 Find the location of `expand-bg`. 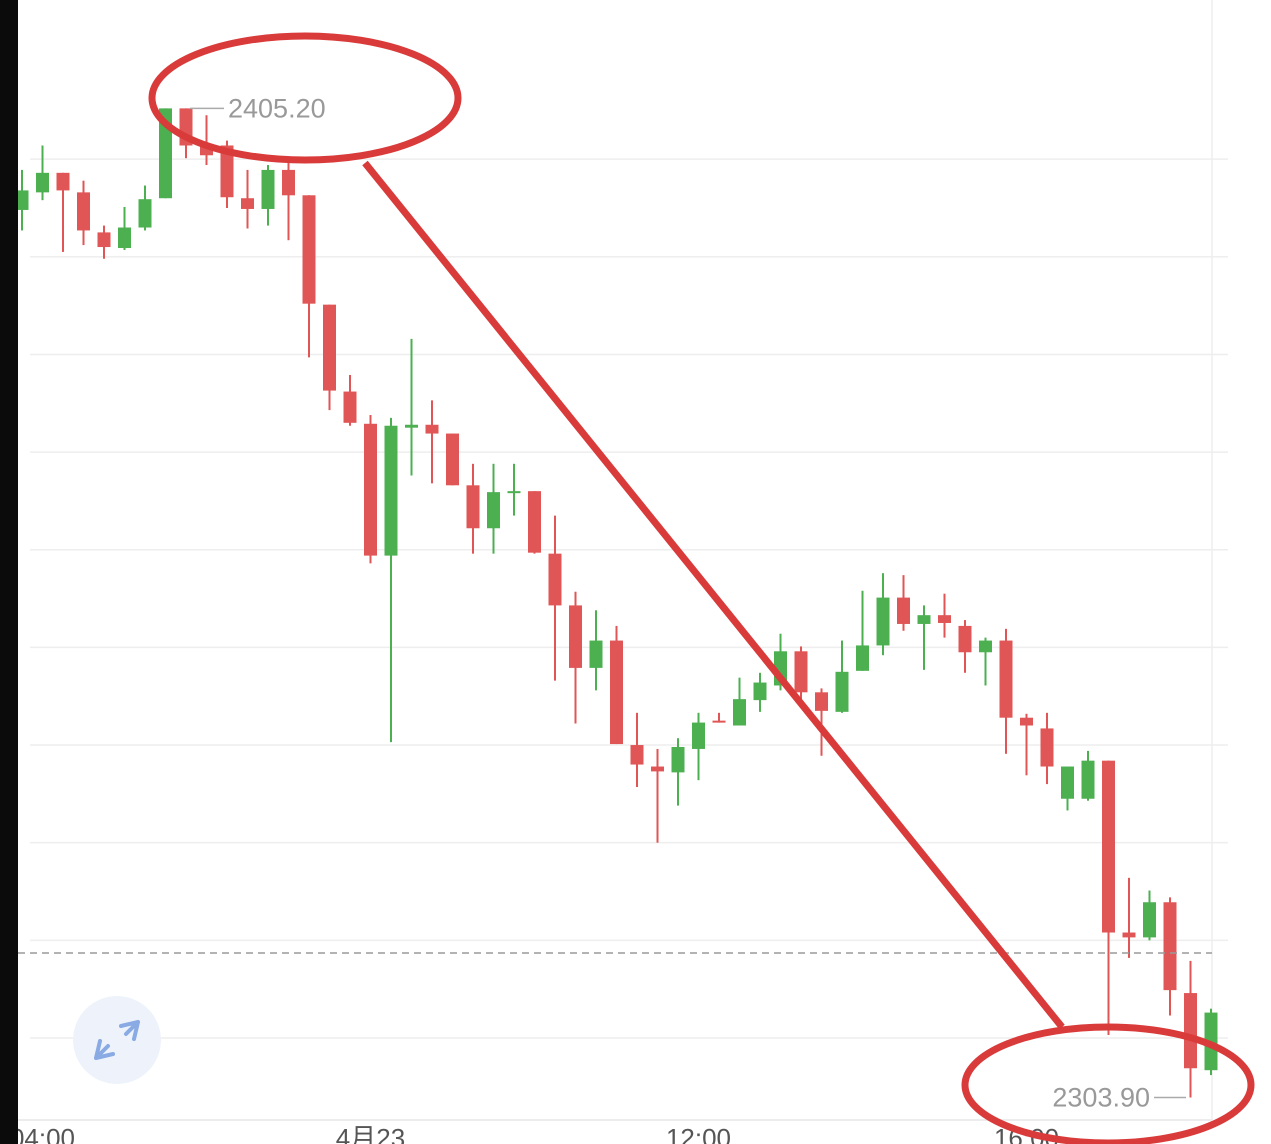

expand-bg is located at coordinates (117, 1040).